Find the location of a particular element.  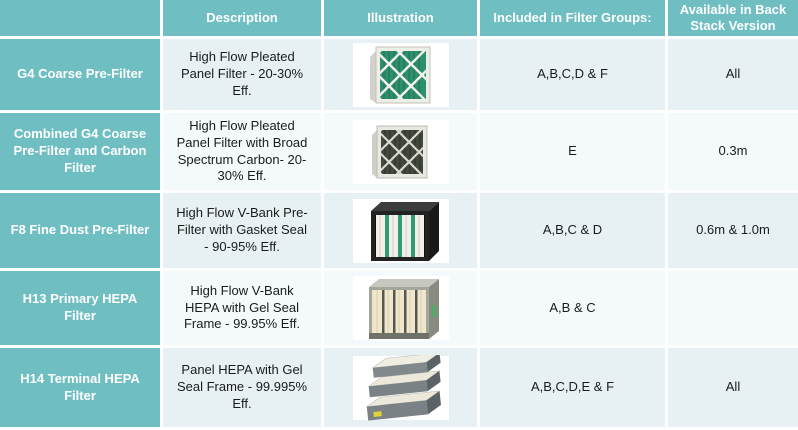

v-bank-hepa-filter-photo is located at coordinates (400, 308).